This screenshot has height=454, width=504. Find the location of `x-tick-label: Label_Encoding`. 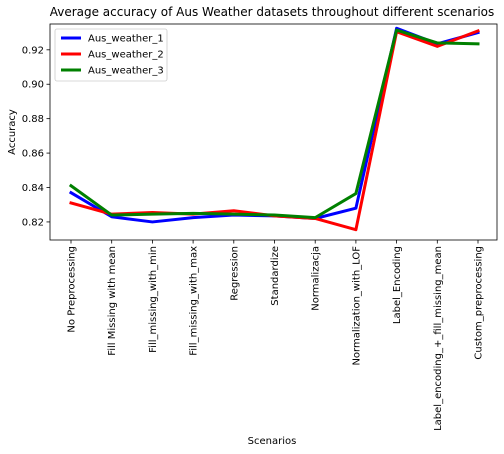

x-tick-label: Label_Encoding is located at coordinates (397, 285).